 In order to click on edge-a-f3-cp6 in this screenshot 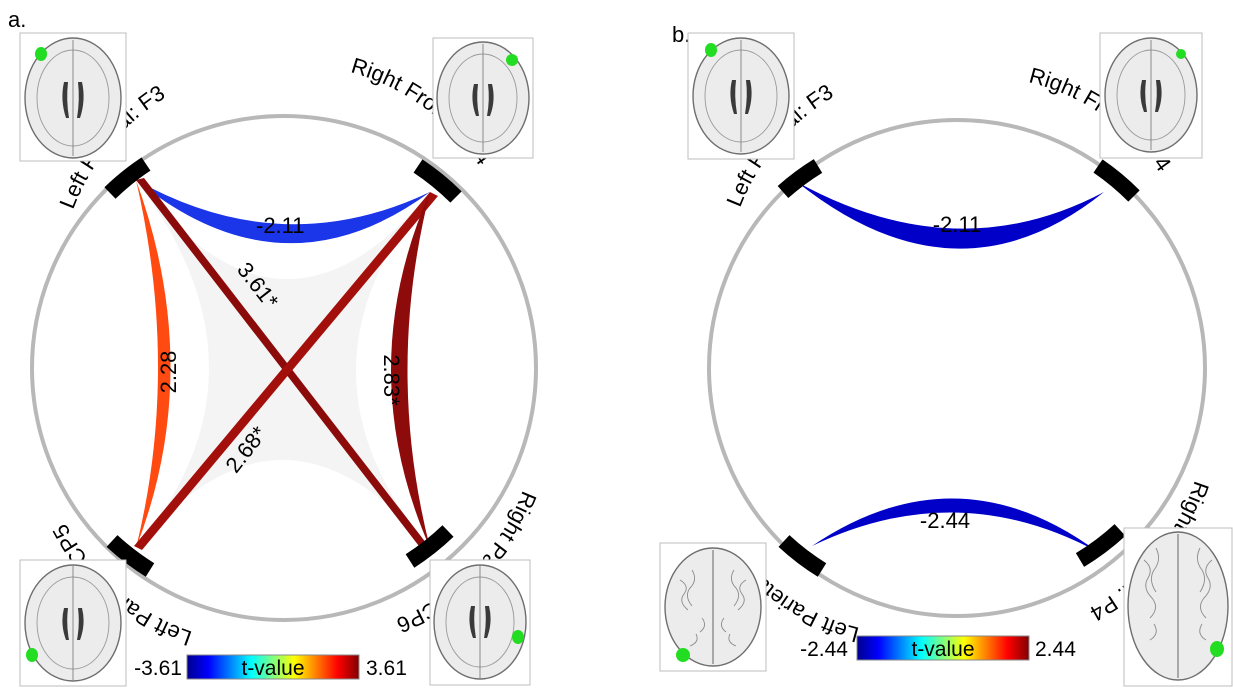, I will do `click(283, 364)`.